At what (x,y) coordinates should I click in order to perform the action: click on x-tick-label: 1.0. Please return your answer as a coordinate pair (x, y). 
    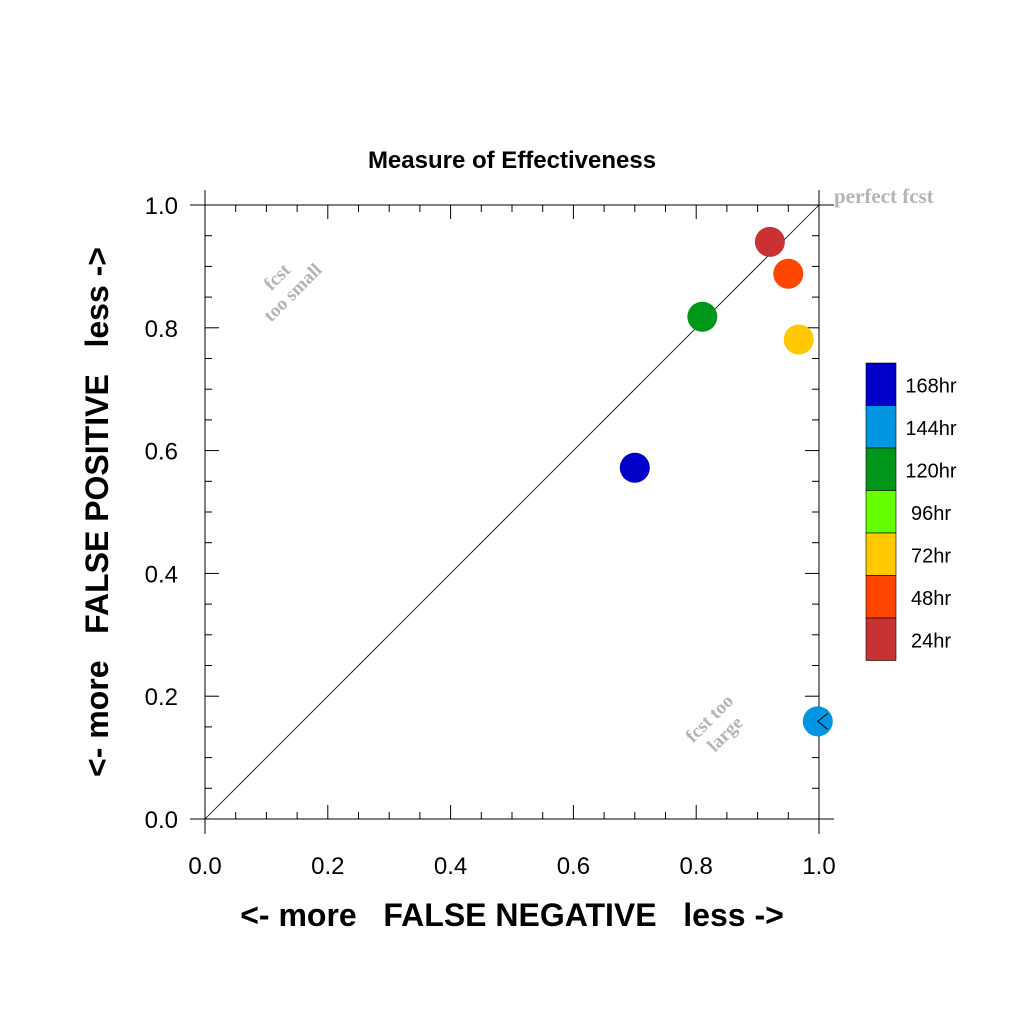
    Looking at the image, I should click on (818, 866).